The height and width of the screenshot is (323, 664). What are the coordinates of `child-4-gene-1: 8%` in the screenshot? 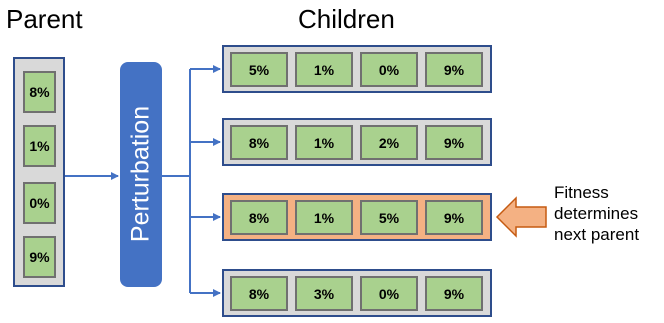 It's located at (259, 293).